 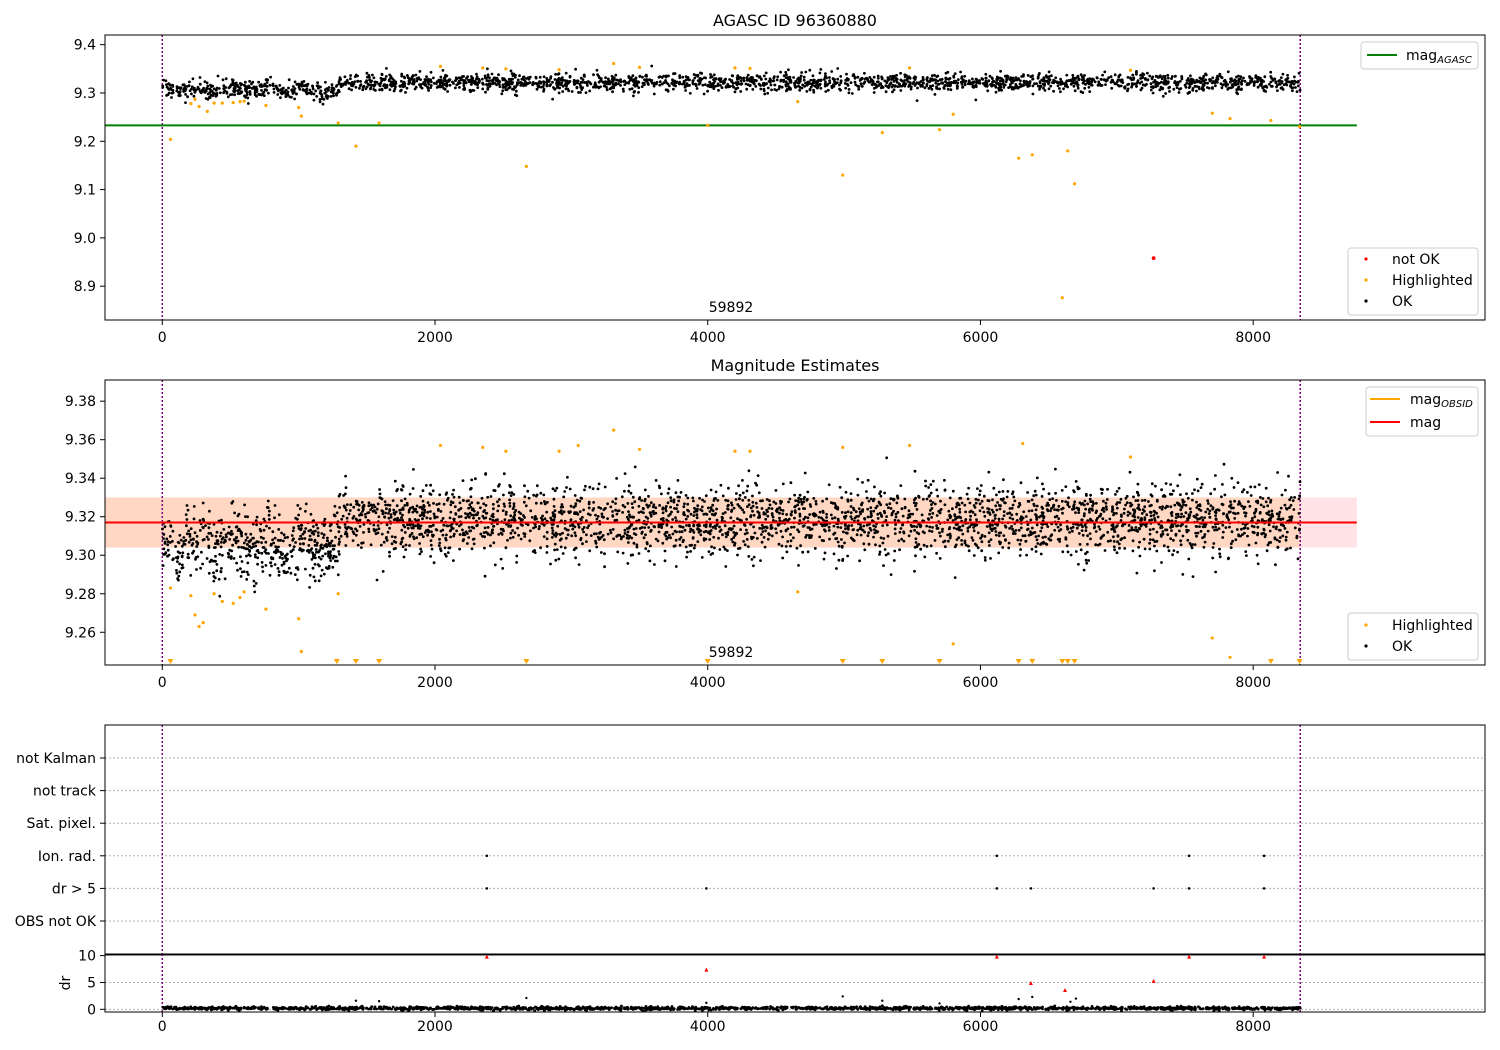 What do you see at coordinates (195, 99) in the screenshot?
I see `highlighted-point` at bounding box center [195, 99].